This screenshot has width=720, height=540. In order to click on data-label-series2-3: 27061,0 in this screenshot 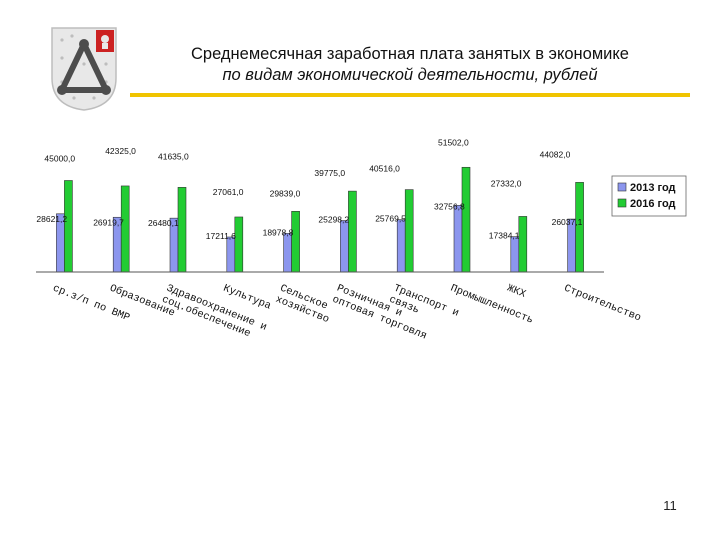, I will do `click(228, 192)`.